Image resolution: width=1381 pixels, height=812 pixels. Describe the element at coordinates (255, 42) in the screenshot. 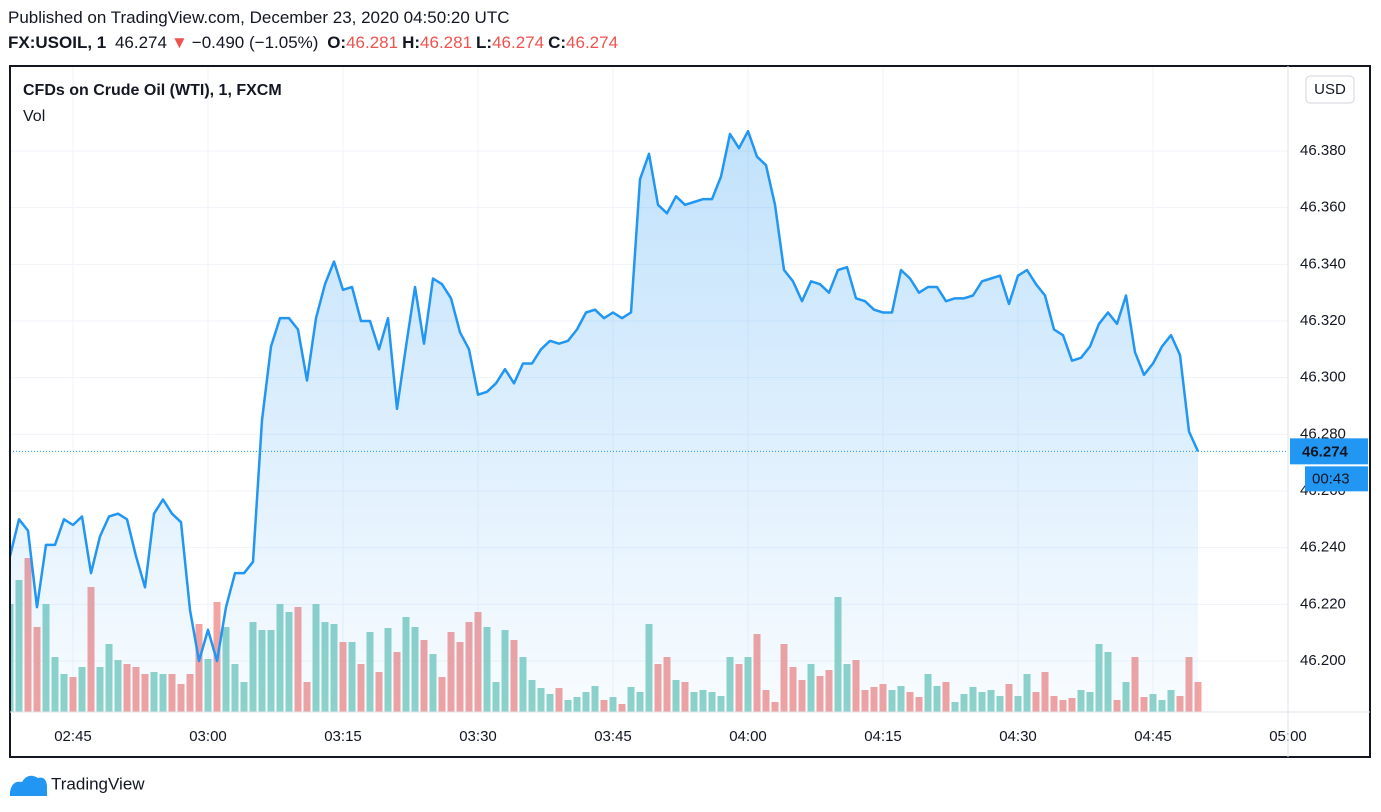

I see `change: −0.490 (−1.05%)` at that location.